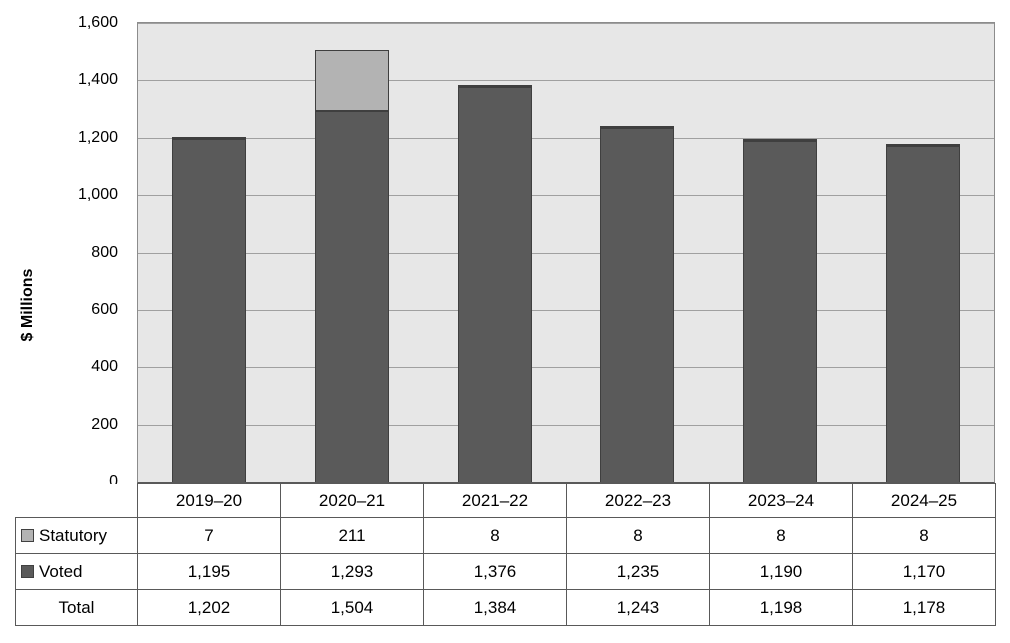 The image size is (1010, 643). Describe the element at coordinates (924, 571) in the screenshot. I see `table-value-cell: 1,170` at that location.